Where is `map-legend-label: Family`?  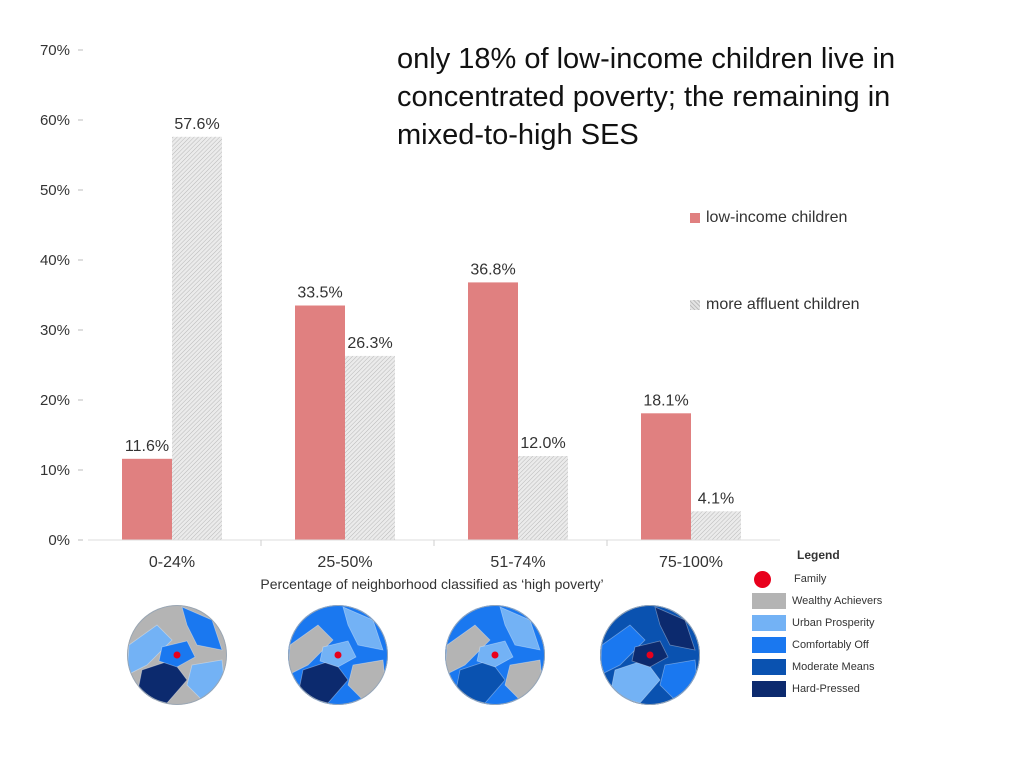 map-legend-label: Family is located at coordinates (810, 579).